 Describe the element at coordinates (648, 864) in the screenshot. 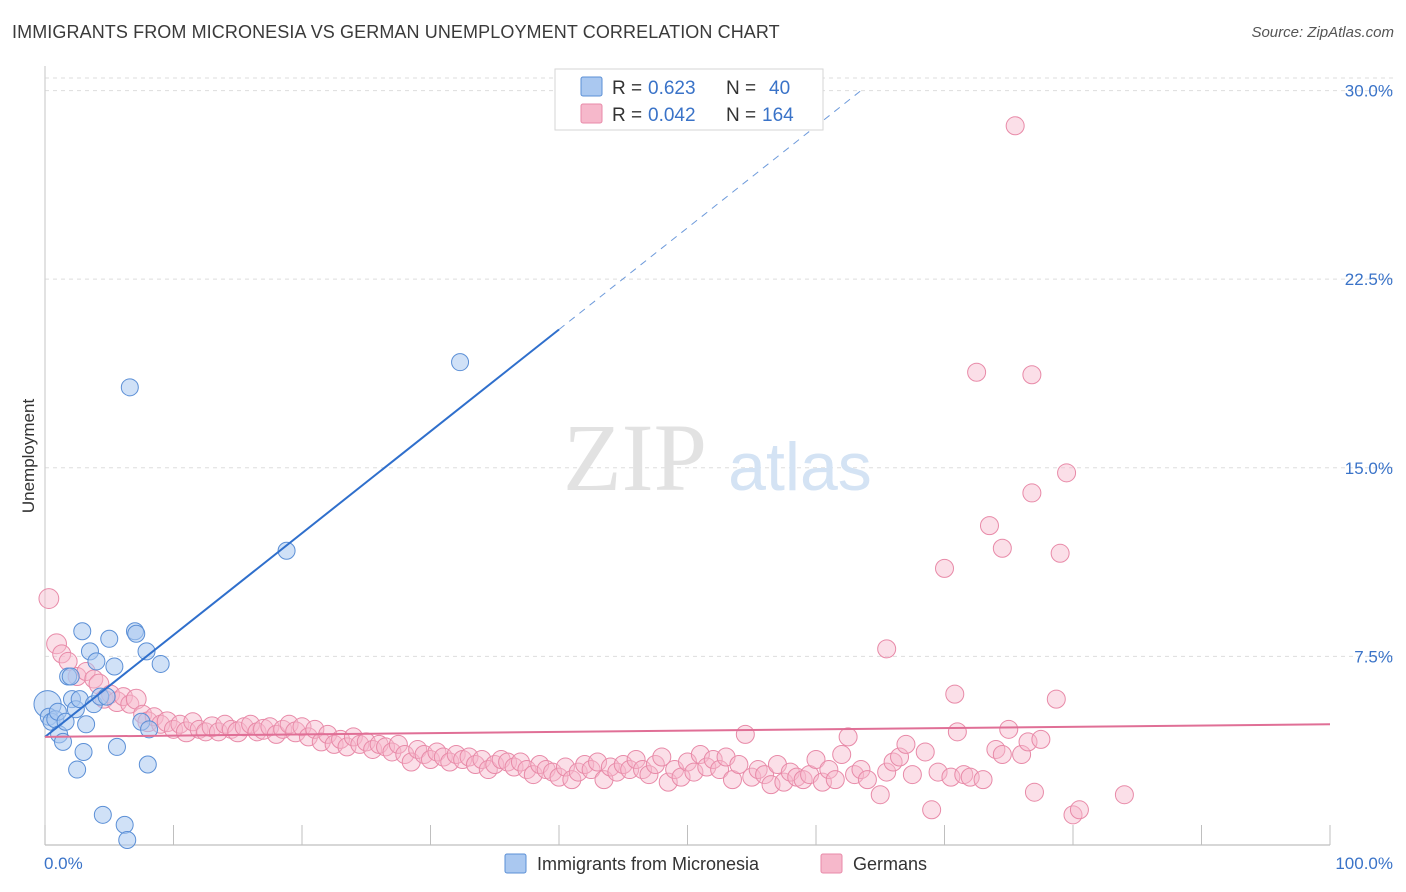

I see `bottom-legend-label-micronesia: Immigrants from Micronesia` at that location.